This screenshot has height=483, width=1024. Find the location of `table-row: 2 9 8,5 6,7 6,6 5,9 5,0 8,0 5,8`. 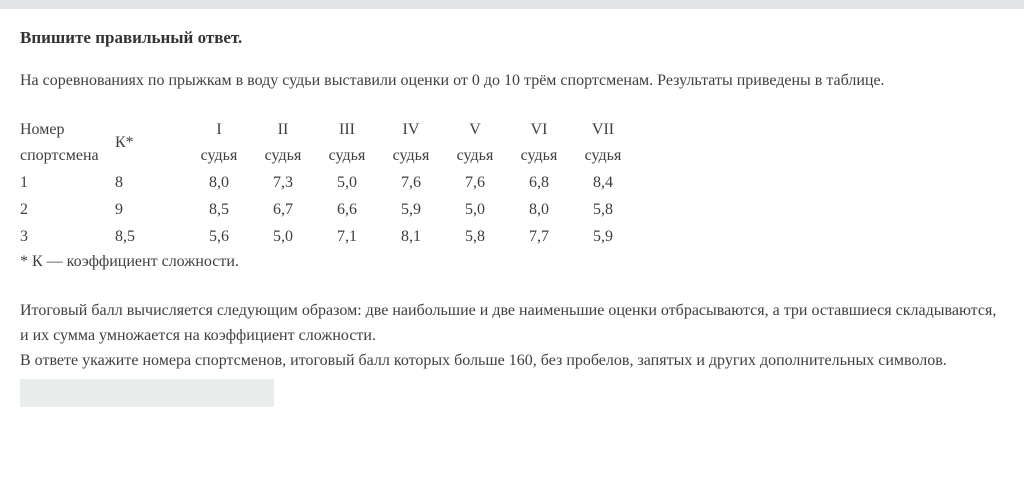

table-row: 2 9 8,5 6,7 6,6 5,9 5,0 8,0 5,8 is located at coordinates (327, 209).